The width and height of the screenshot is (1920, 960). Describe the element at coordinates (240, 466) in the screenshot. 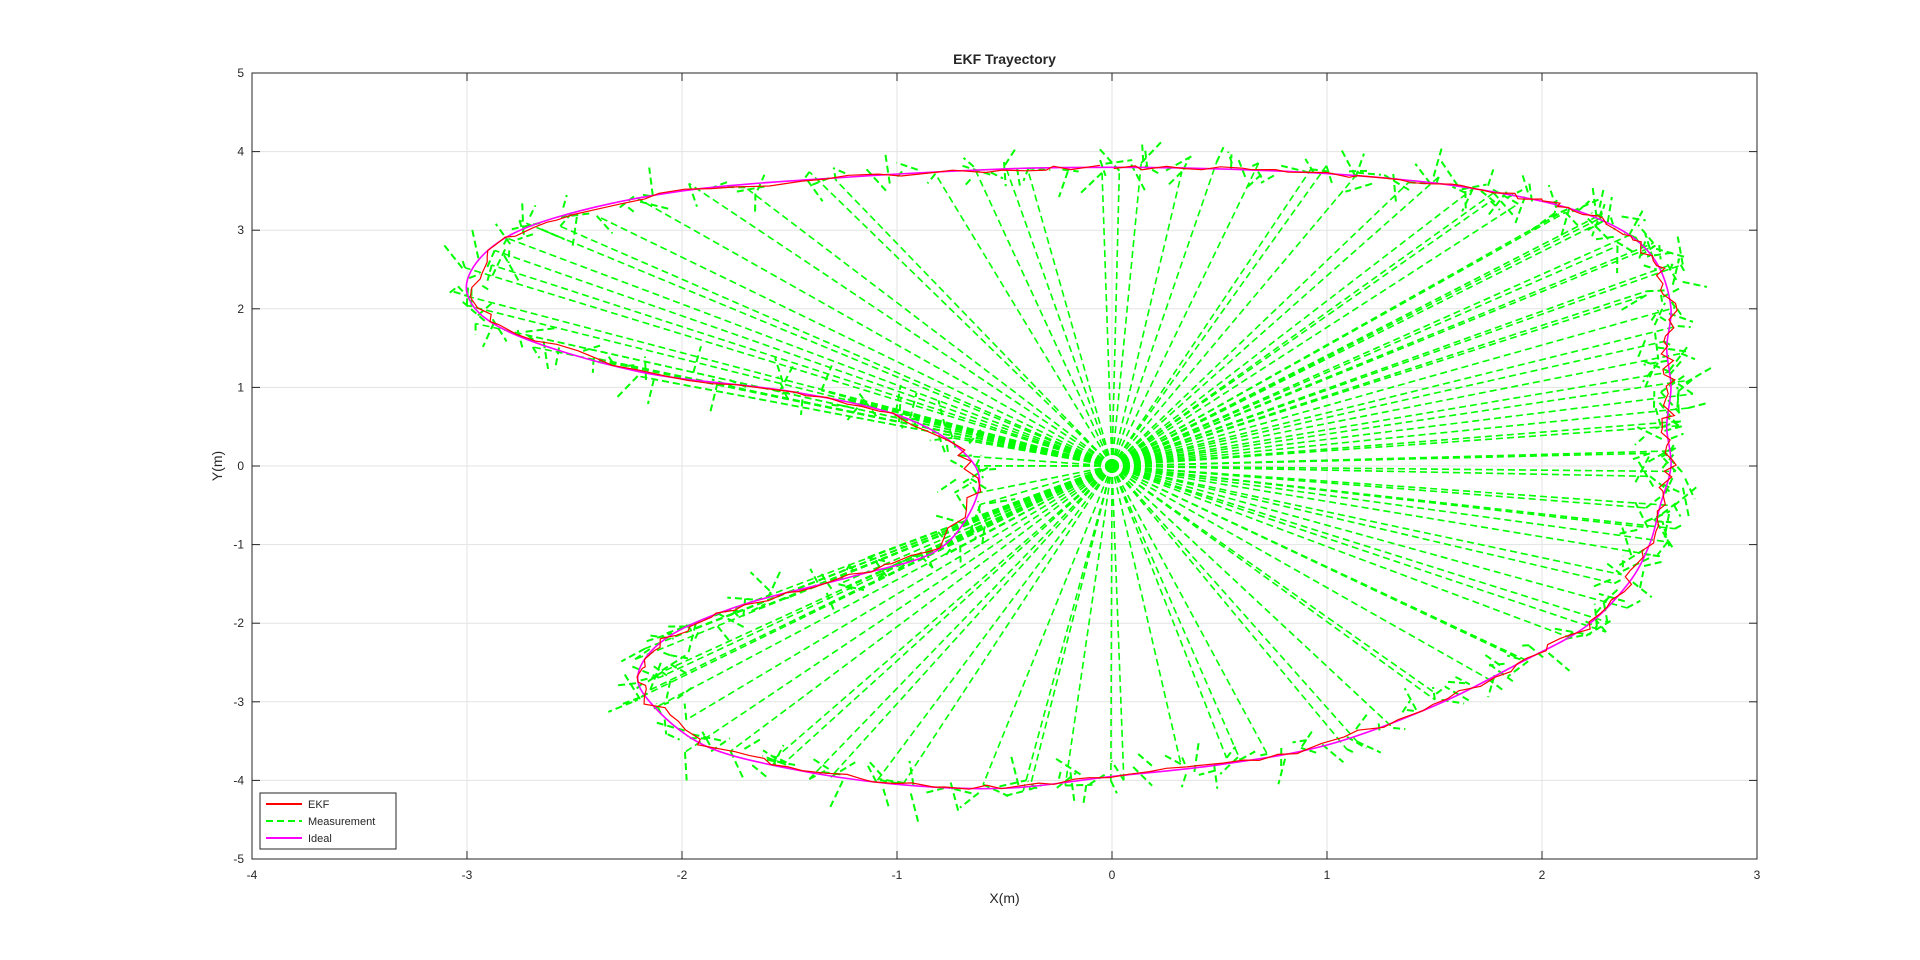

I see `y-tick-label: 0` at that location.